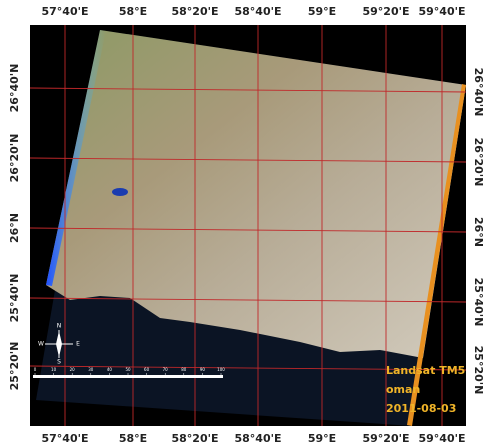  Describe the element at coordinates (425, 389) in the screenshot. I see `annotation: Landsat TM5 oman 2011-08-03` at that location.